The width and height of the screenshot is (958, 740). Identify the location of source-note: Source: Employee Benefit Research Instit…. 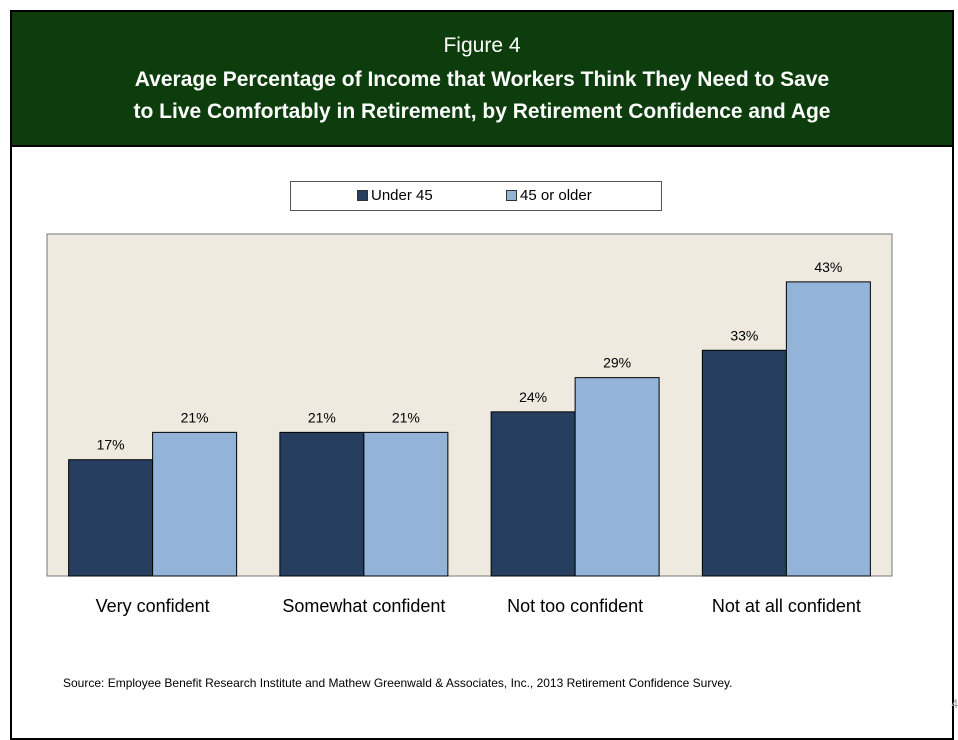
(398, 683).